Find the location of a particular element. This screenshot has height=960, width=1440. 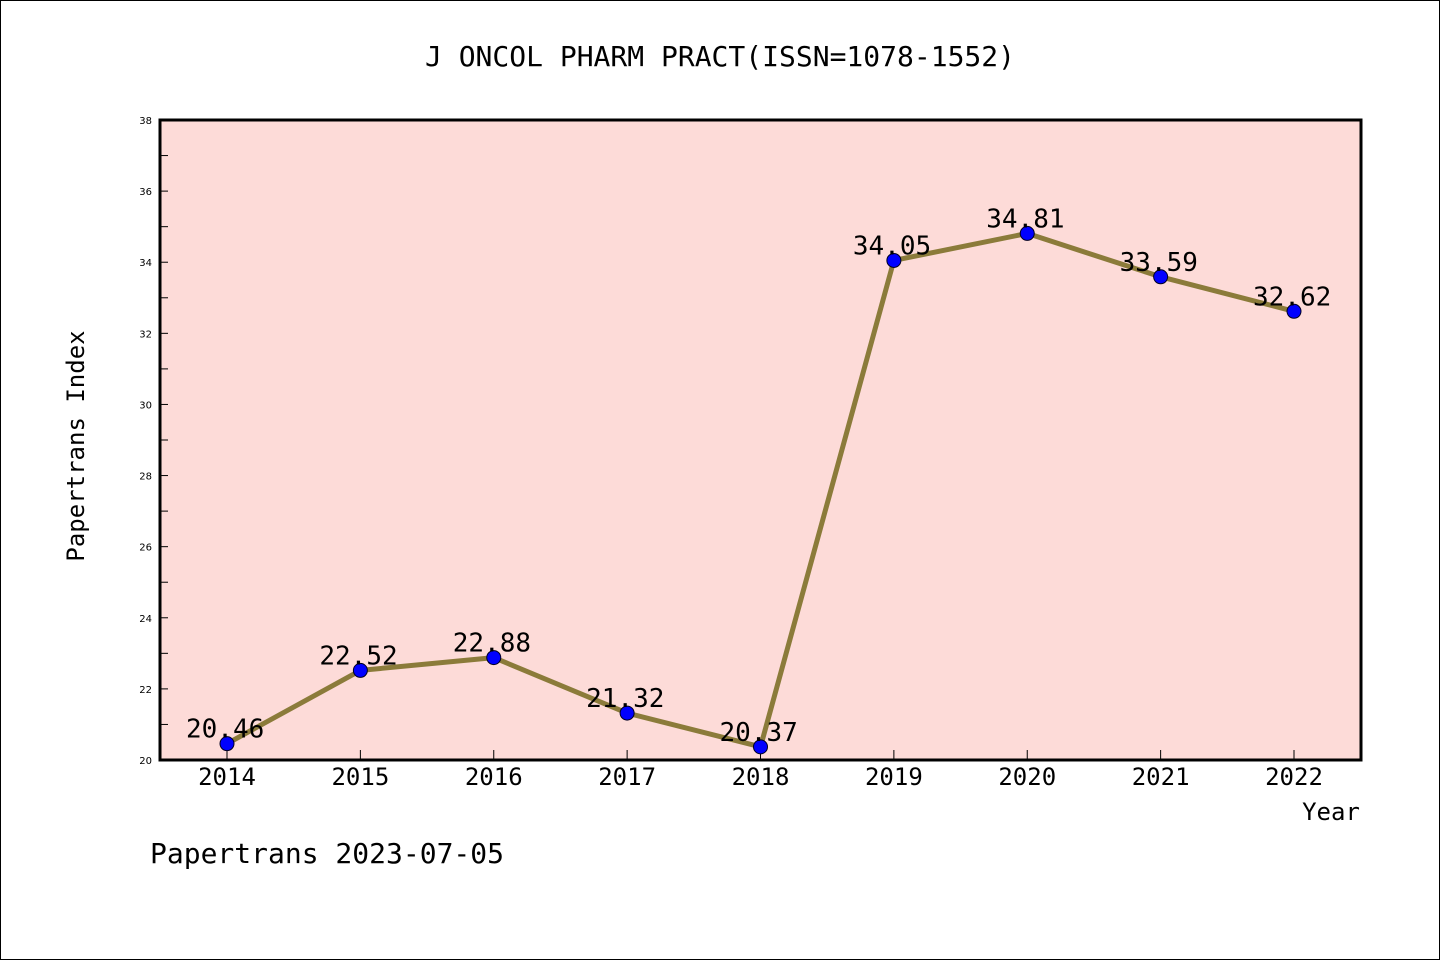

data-label: 32.62 is located at coordinates (1292, 297).